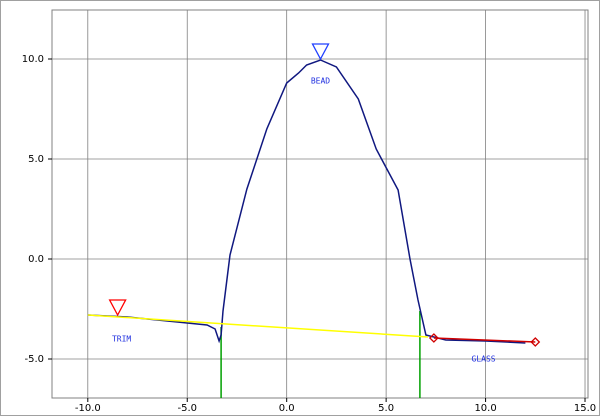 The height and width of the screenshot is (416, 600). Describe the element at coordinates (386, 408) in the screenshot. I see `x-tick-label: 5.0` at that location.